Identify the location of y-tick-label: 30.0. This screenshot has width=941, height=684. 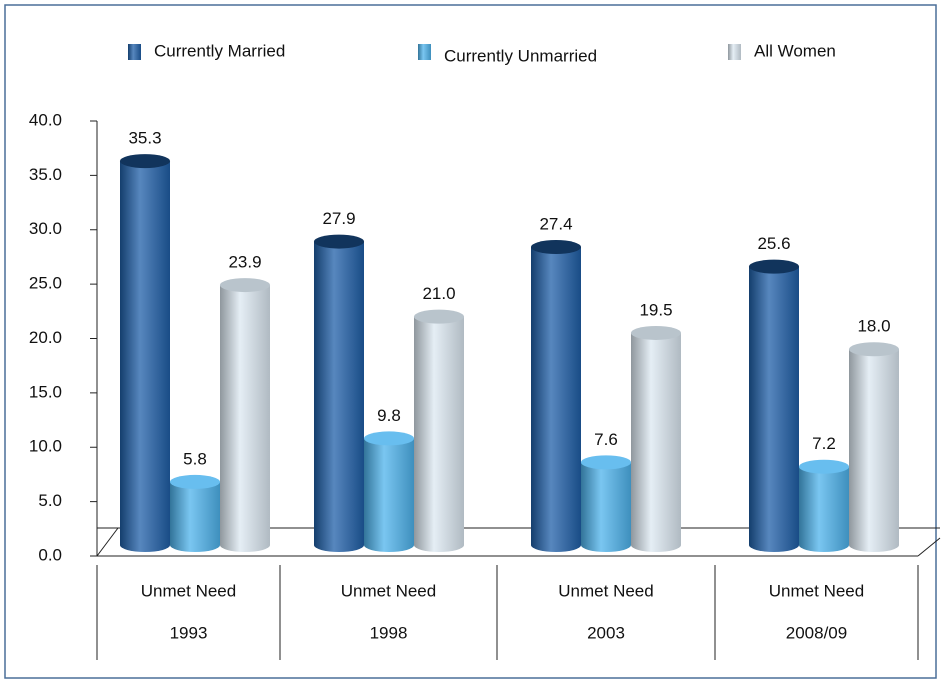
(45, 228).